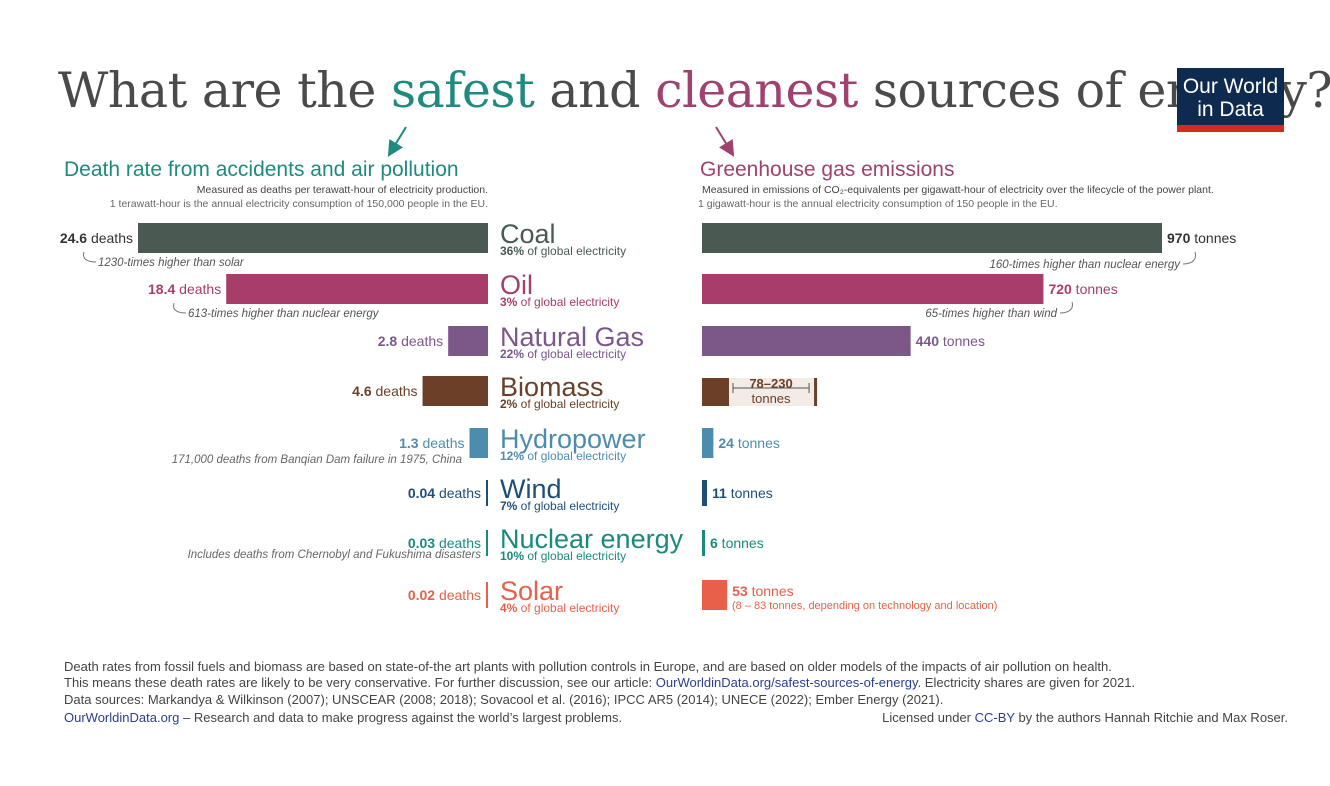 The width and height of the screenshot is (1330, 786). I want to click on source-share: 2% of global electricity, so click(559, 404).